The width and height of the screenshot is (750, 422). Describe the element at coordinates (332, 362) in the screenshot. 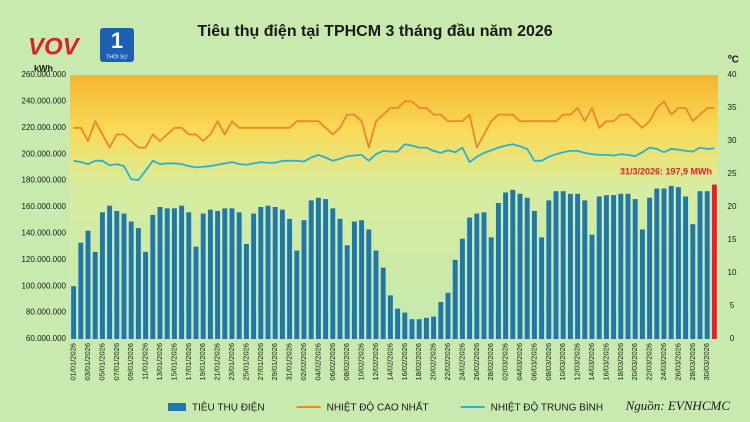

I see `x-tick-label: 06/02/2026` at that location.